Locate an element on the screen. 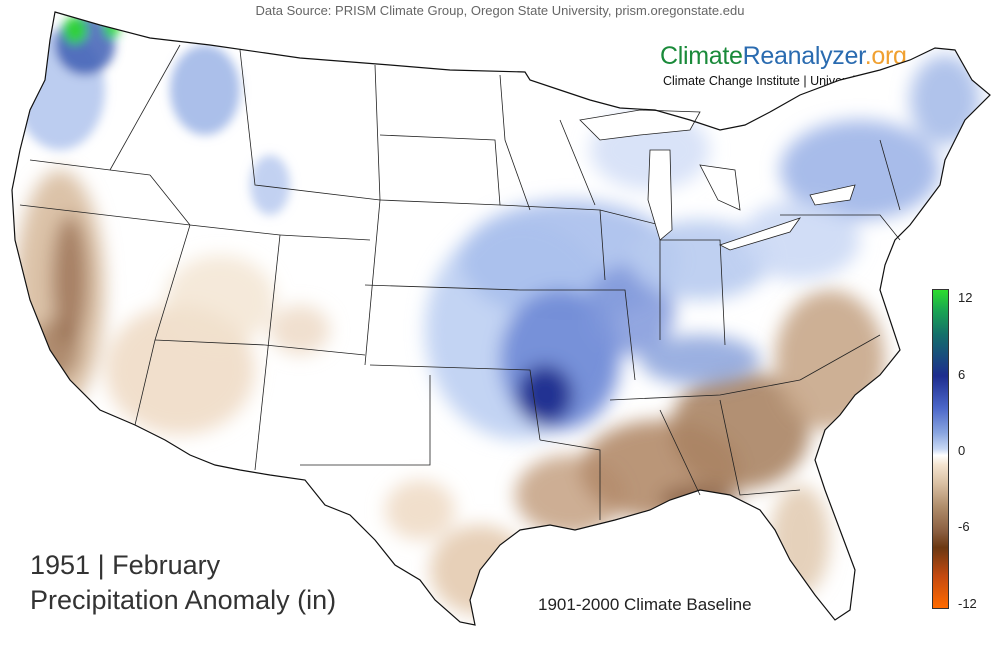 This screenshot has width=1000, height=645. lake-superior is located at coordinates (640, 125).